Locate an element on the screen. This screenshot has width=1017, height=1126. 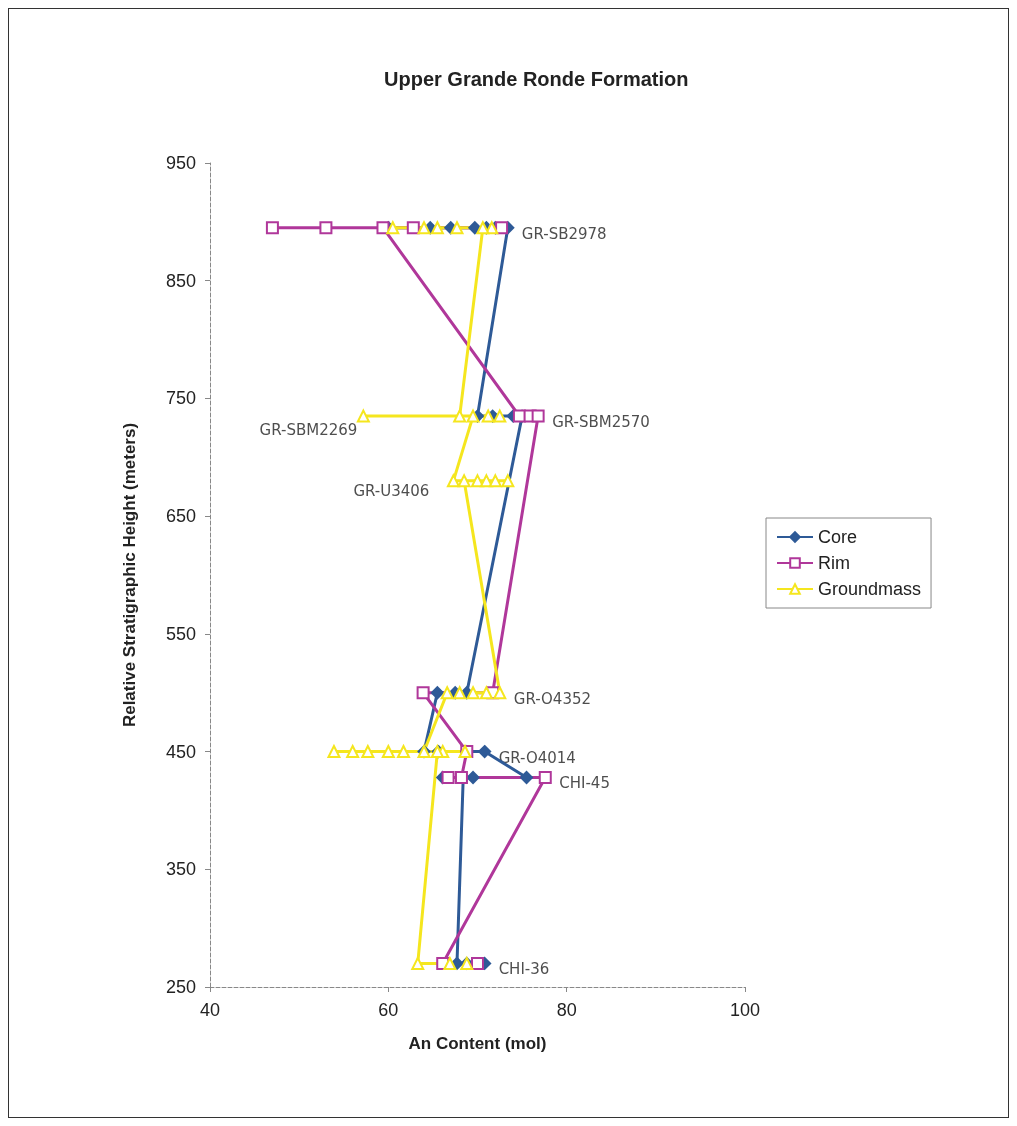
chart-title: Upper Grande Ronde Formation is located at coordinates (536, 79).